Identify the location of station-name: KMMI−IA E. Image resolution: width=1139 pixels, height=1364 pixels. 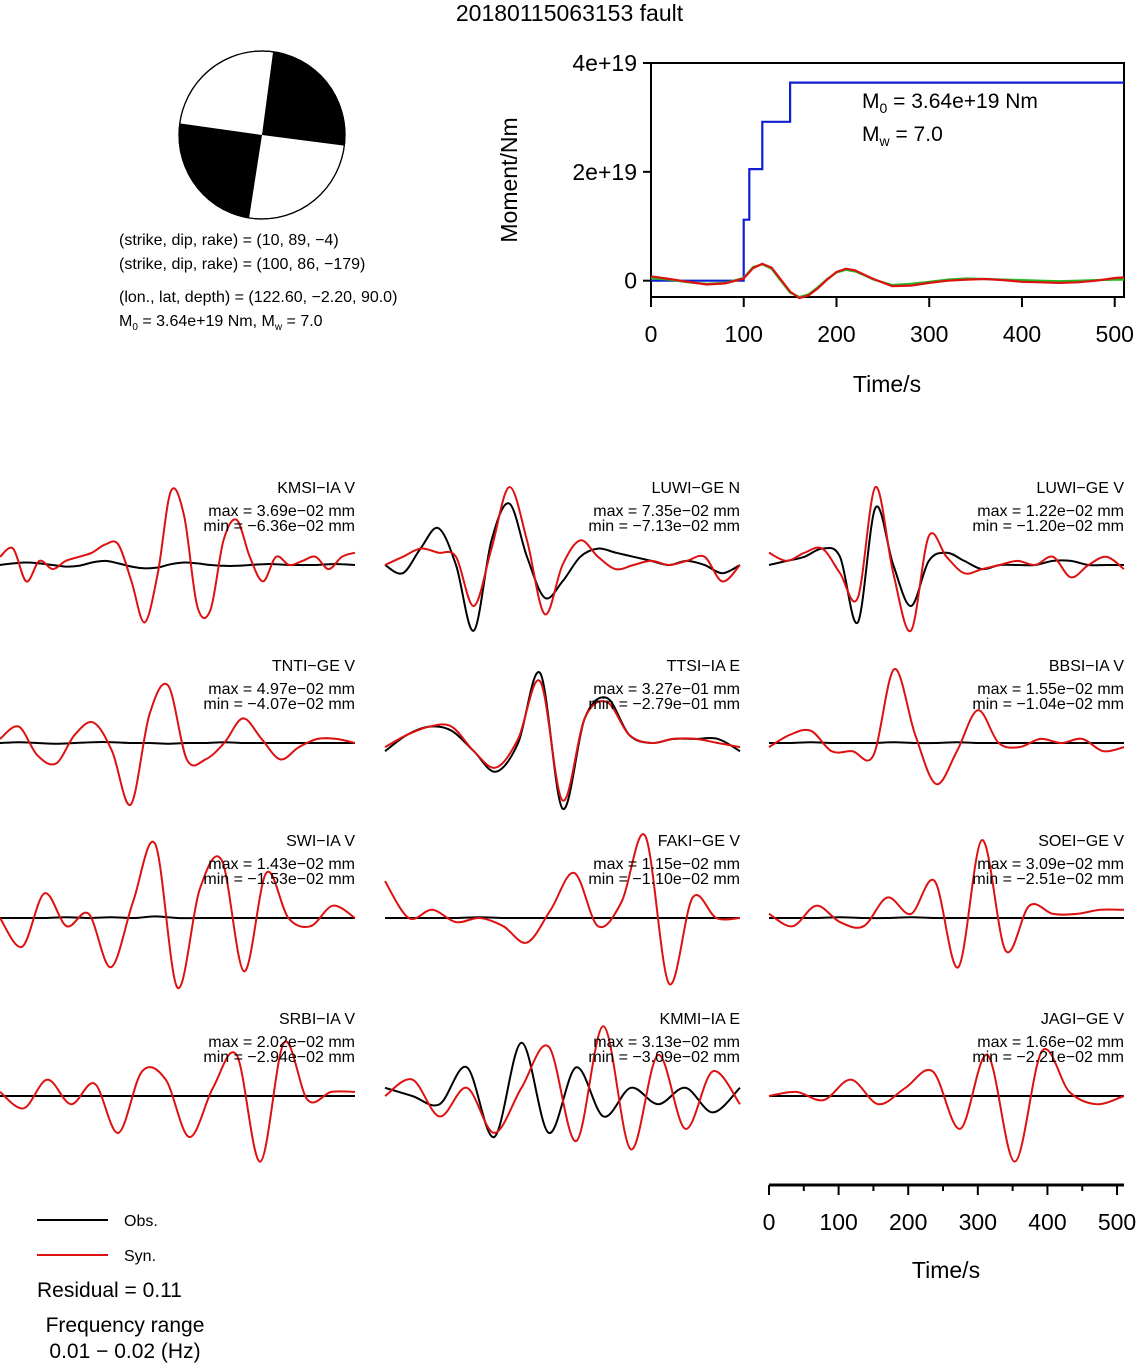
(700, 1019).